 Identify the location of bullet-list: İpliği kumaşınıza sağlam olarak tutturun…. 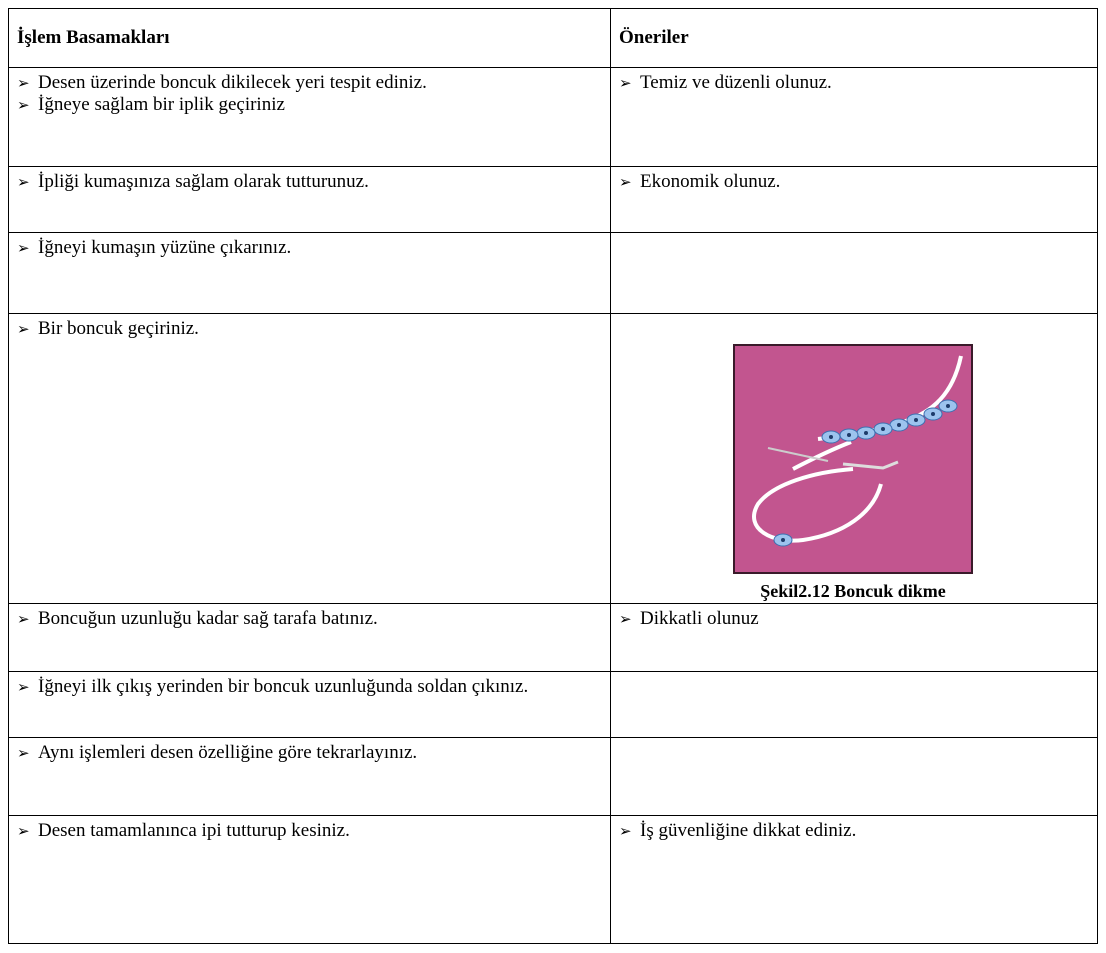
(308, 182).